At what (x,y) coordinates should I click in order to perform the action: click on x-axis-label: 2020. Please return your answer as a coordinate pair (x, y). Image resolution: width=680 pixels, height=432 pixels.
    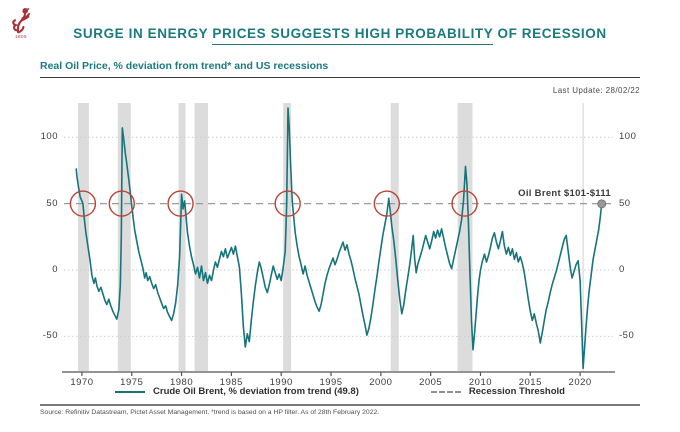
    Looking at the image, I should click on (580, 382).